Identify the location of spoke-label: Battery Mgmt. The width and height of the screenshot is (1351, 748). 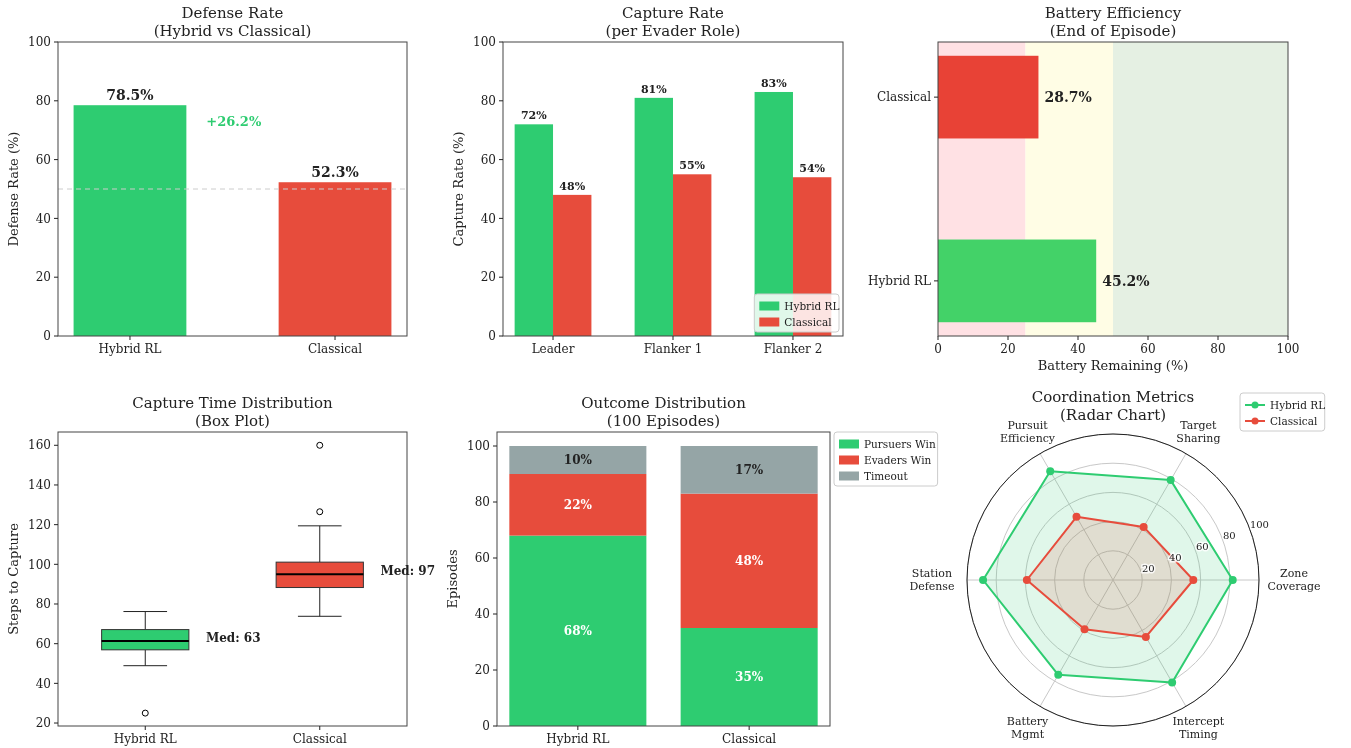
(1028, 728).